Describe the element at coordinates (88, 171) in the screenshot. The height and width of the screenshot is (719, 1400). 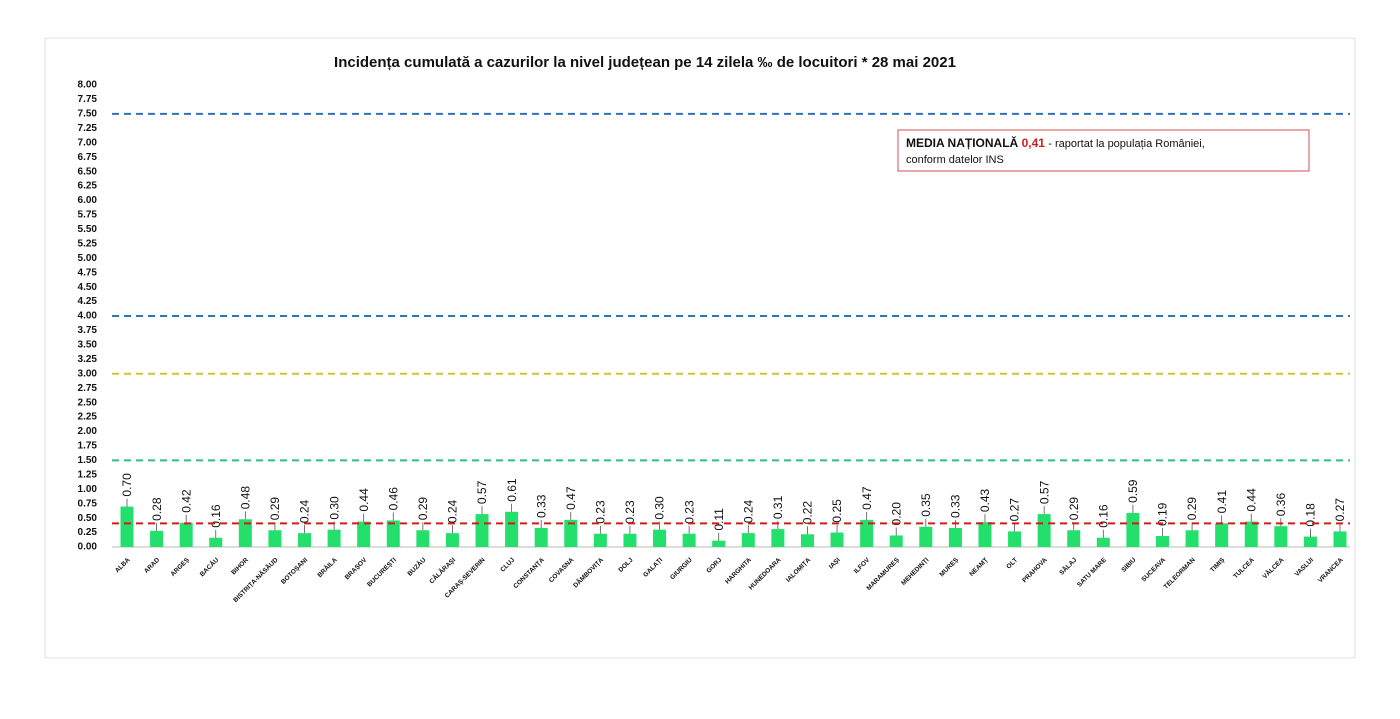
I see `y-tick-label: 6.50` at that location.